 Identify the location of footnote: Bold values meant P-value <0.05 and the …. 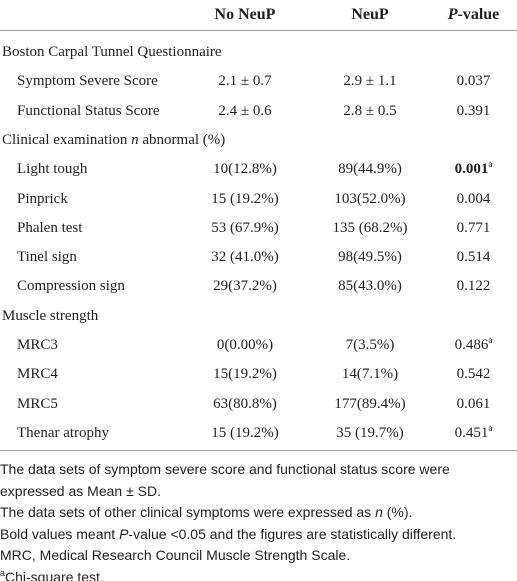
(257, 535).